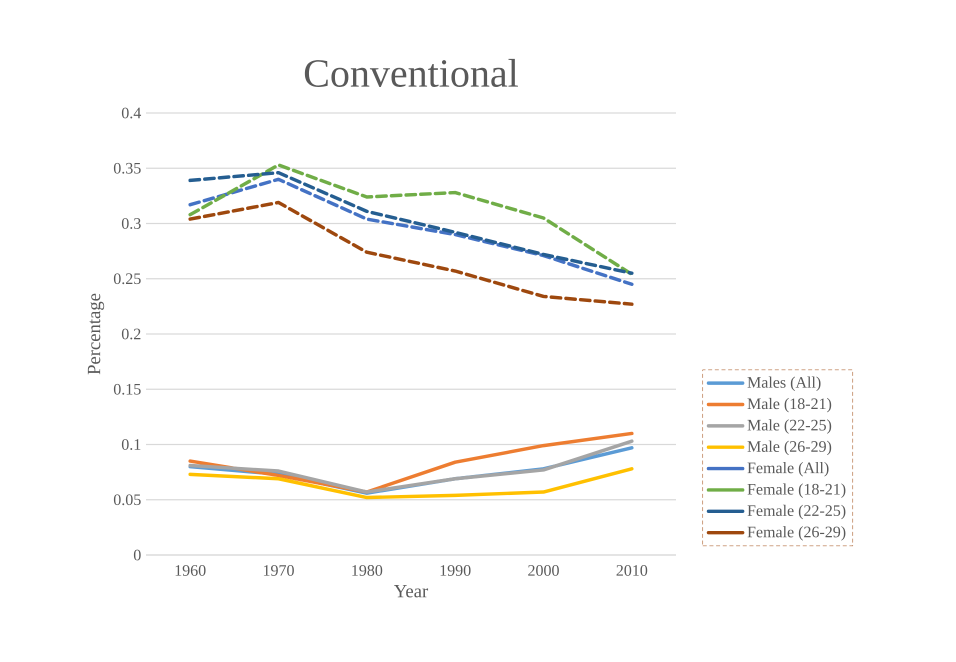  I want to click on legend-label: Female (All), so click(788, 469).